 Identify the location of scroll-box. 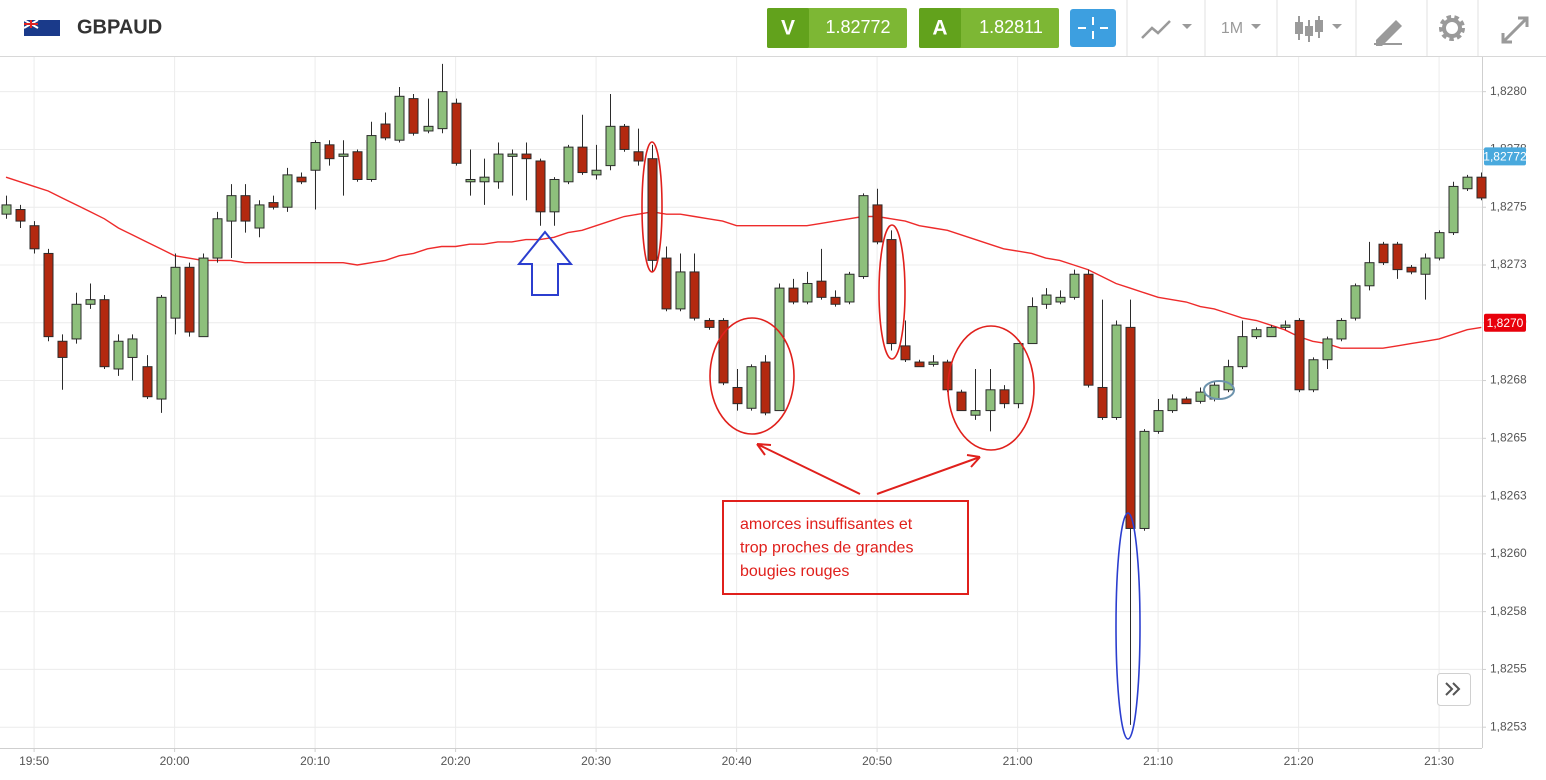
(1454, 689).